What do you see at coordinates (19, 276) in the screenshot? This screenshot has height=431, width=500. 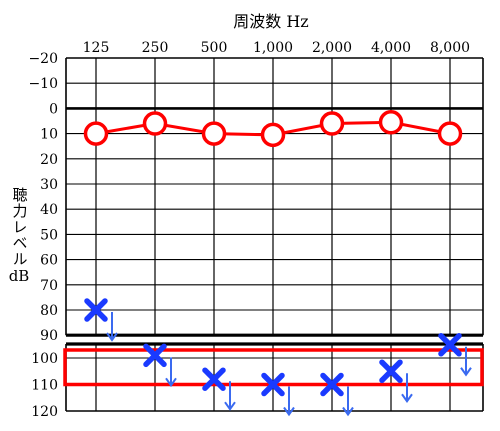 I see `y-axis-unit: dB` at bounding box center [19, 276].